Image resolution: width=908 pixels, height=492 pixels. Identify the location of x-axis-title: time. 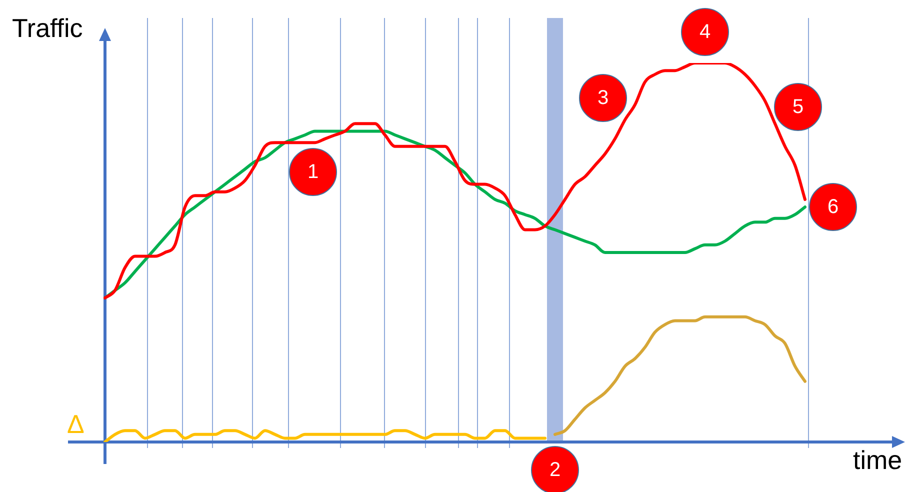
(877, 460).